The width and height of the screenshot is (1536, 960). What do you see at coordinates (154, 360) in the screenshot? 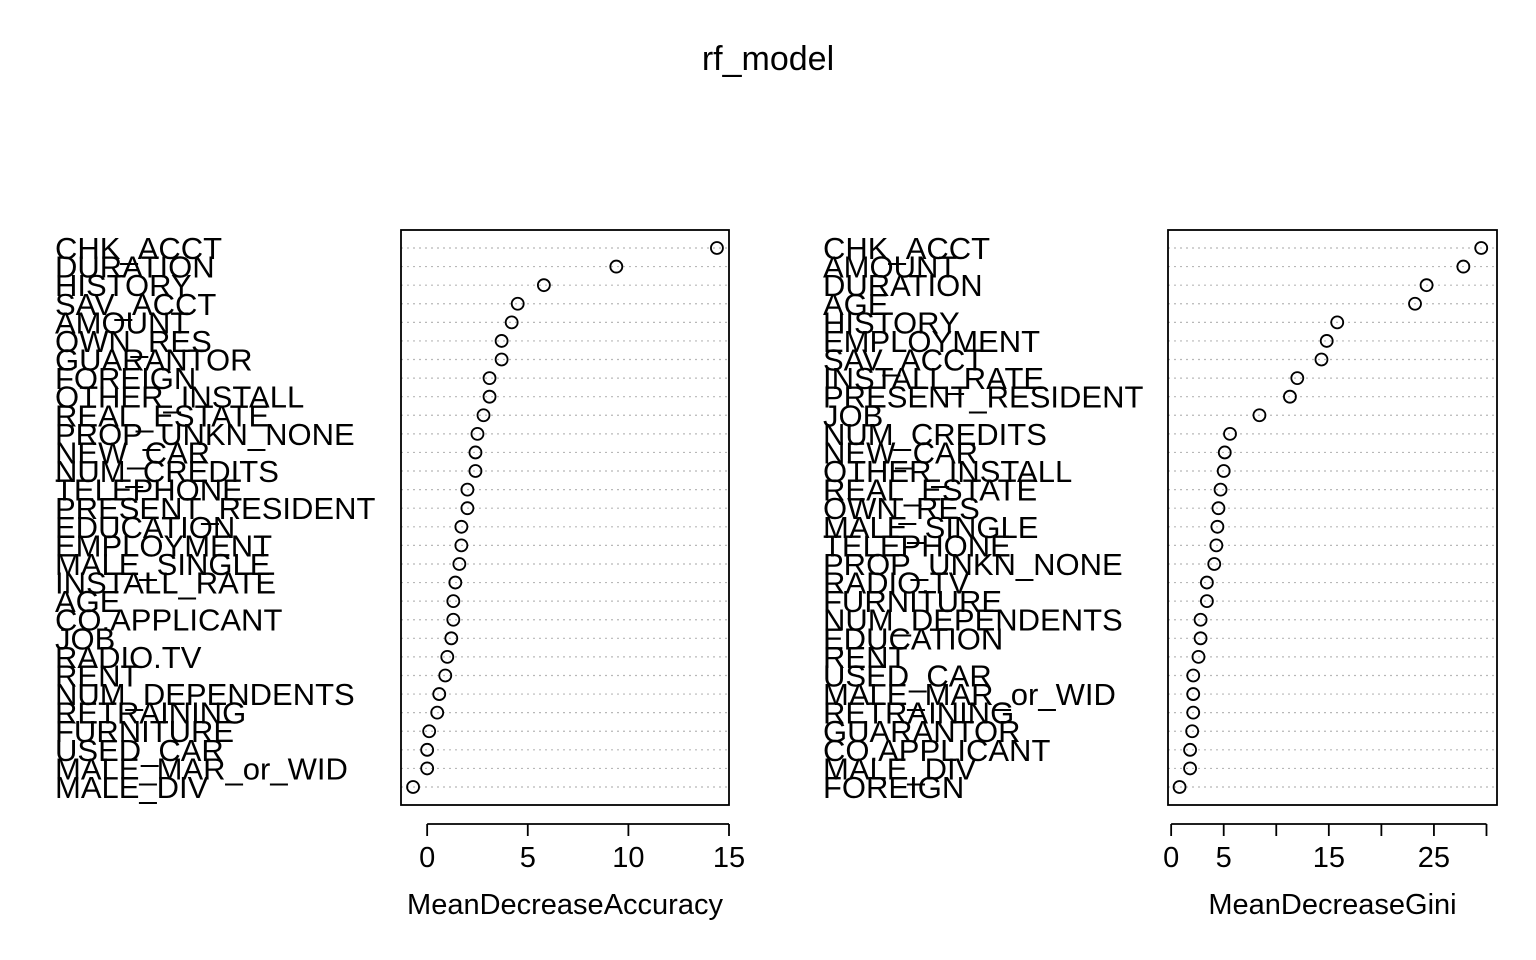
I see `accuracy-category-label: GUARANTOR` at bounding box center [154, 360].